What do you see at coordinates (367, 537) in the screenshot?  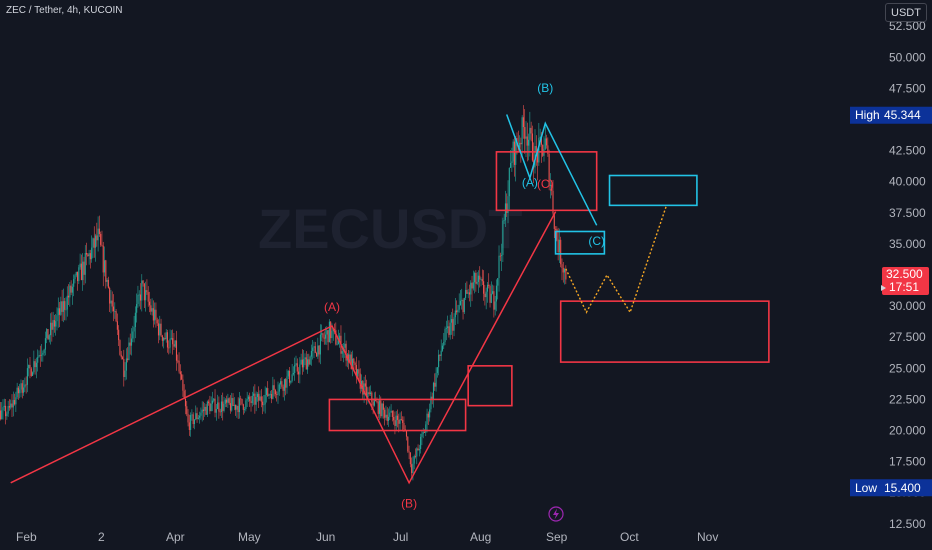 I see `time-axis: Feb 2 Apr May Jun Jul Aug Sep Oct Nov` at bounding box center [367, 537].